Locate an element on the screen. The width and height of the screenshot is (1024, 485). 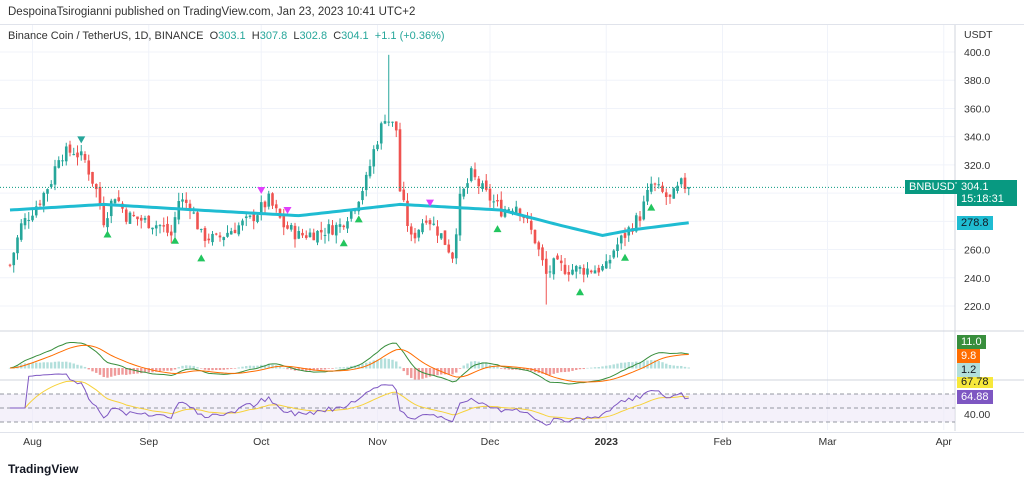
tradingview-logo: TradingView is located at coordinates (43, 469).